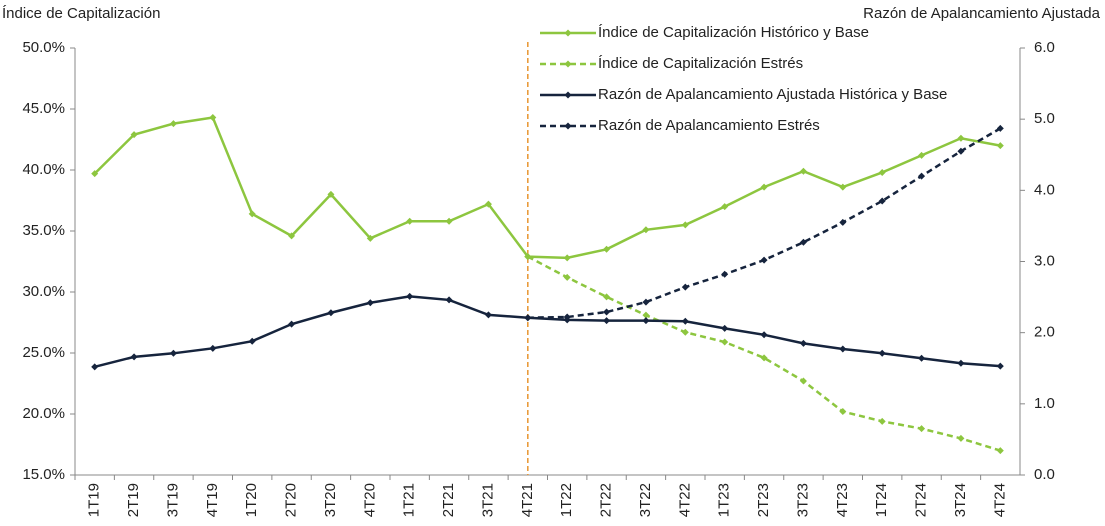  Describe the element at coordinates (409, 500) in the screenshot. I see `x-tick-label: 1T21` at that location.